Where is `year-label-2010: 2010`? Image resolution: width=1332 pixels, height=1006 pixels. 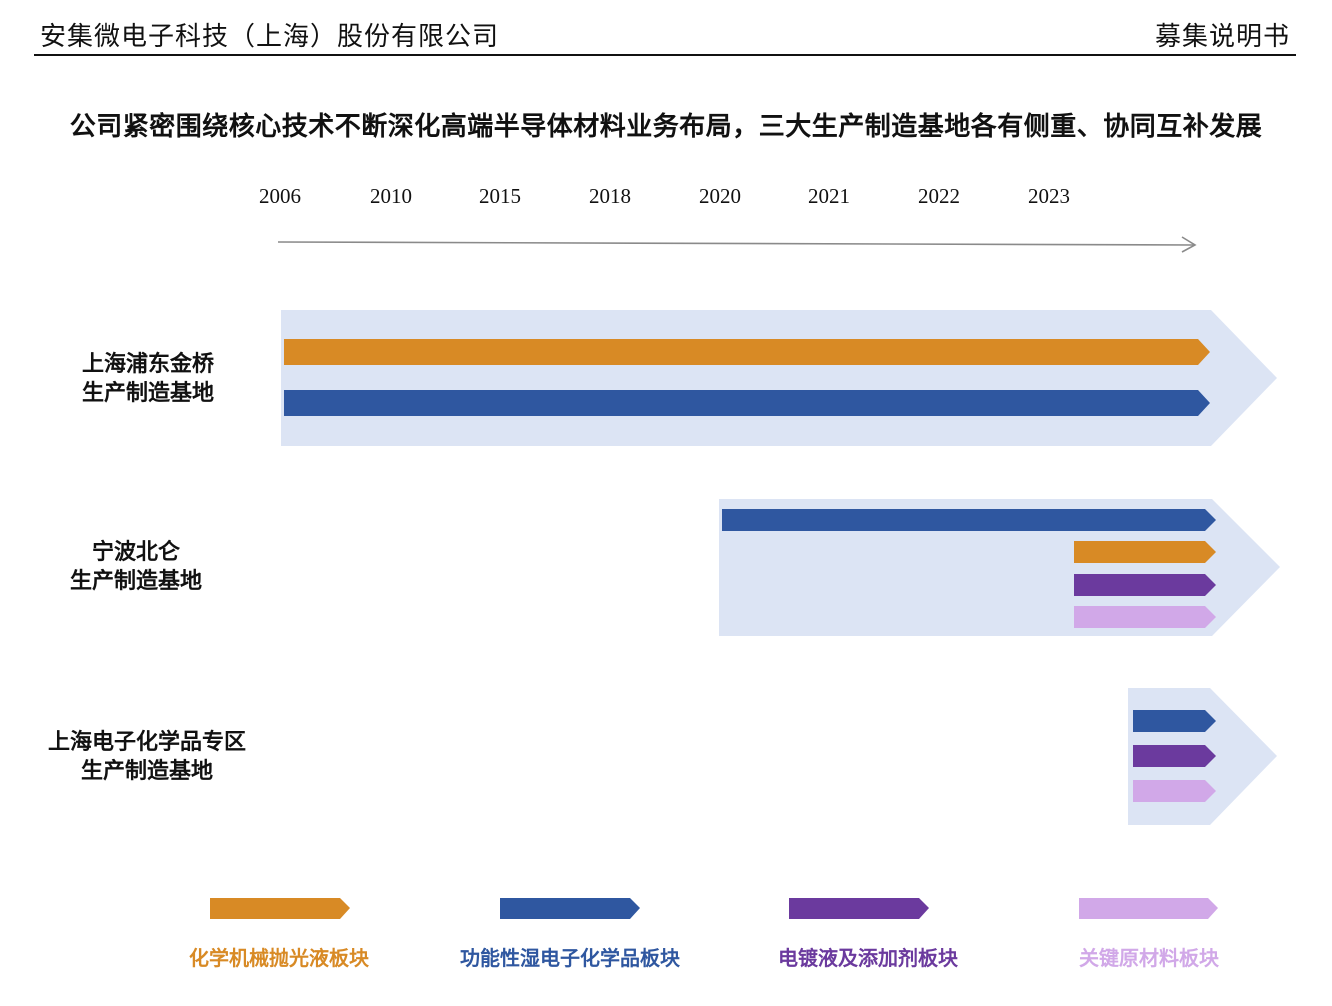
year-label-2010: 2010 is located at coordinates (391, 196).